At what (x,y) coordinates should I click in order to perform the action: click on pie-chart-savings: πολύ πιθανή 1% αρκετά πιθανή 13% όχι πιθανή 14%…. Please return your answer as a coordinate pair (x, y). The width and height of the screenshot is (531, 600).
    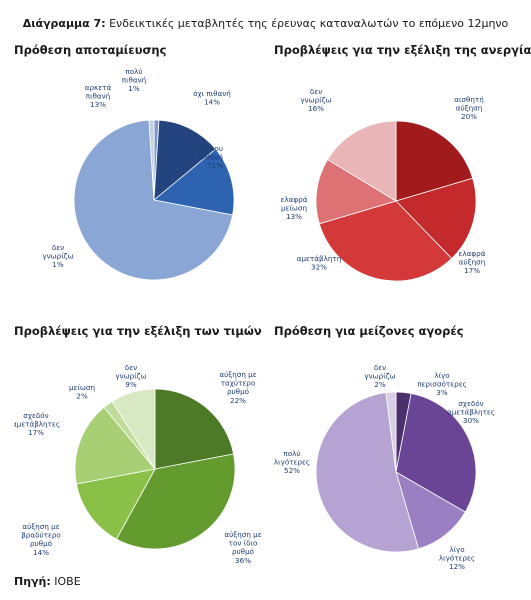
    Looking at the image, I should click on (138, 174).